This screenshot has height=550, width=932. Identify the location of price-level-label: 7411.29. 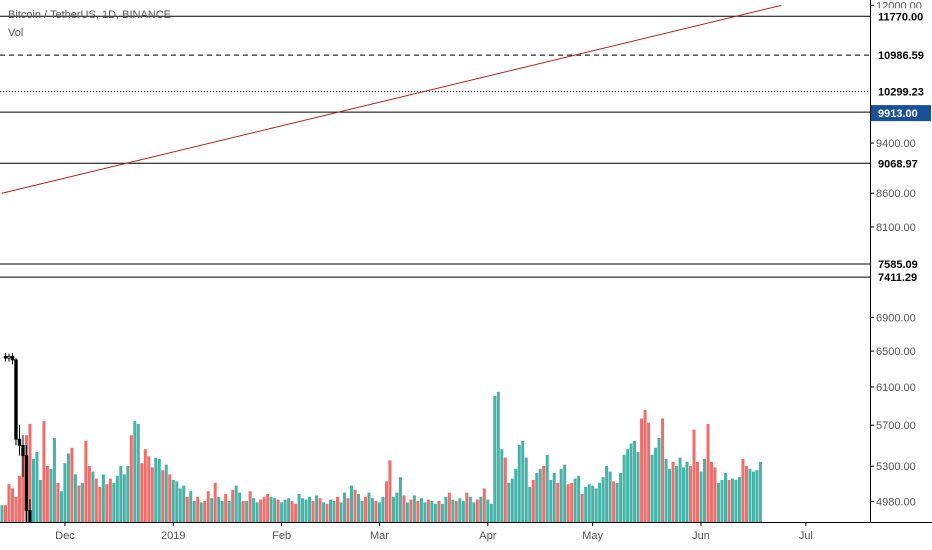
(897, 278).